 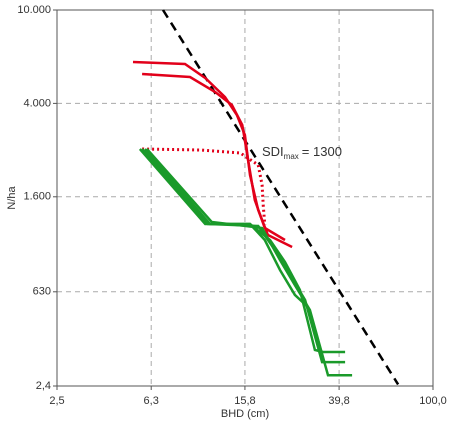 What do you see at coordinates (37, 197) in the screenshot?
I see `y-tick-label: 1.600` at bounding box center [37, 197].